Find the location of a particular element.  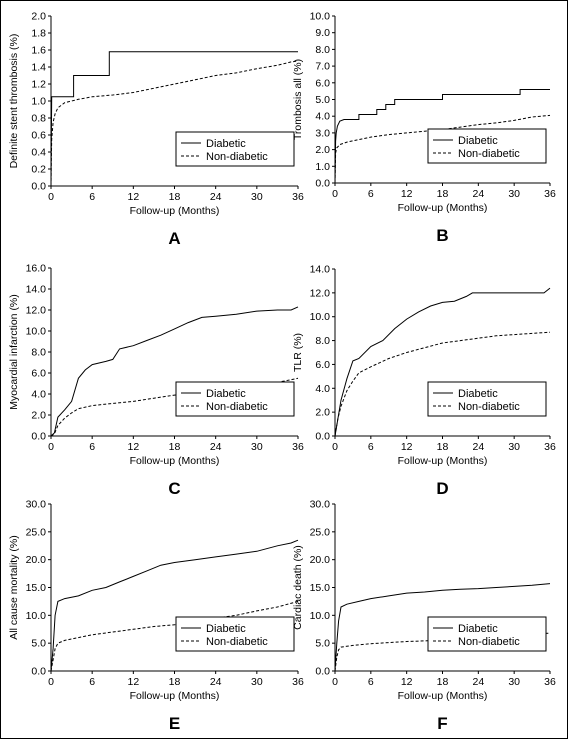

y-tick-label: 20.0 is located at coordinates (36, 560).